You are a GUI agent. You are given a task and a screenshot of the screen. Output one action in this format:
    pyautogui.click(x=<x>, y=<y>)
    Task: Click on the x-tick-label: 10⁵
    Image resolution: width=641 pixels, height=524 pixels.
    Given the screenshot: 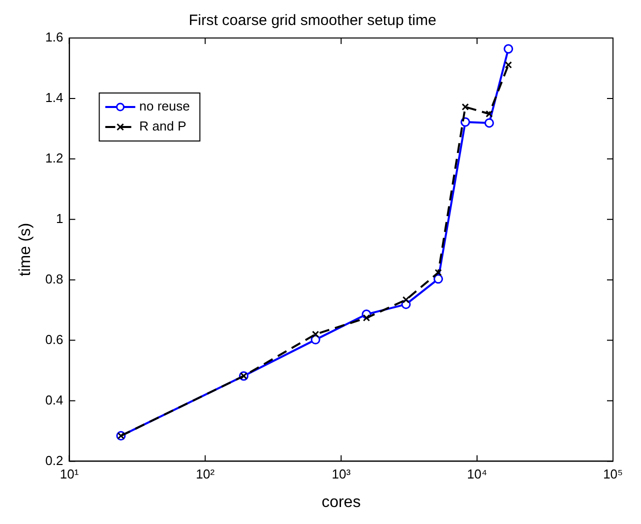 What is the action you would take?
    pyautogui.click(x=613, y=474)
    